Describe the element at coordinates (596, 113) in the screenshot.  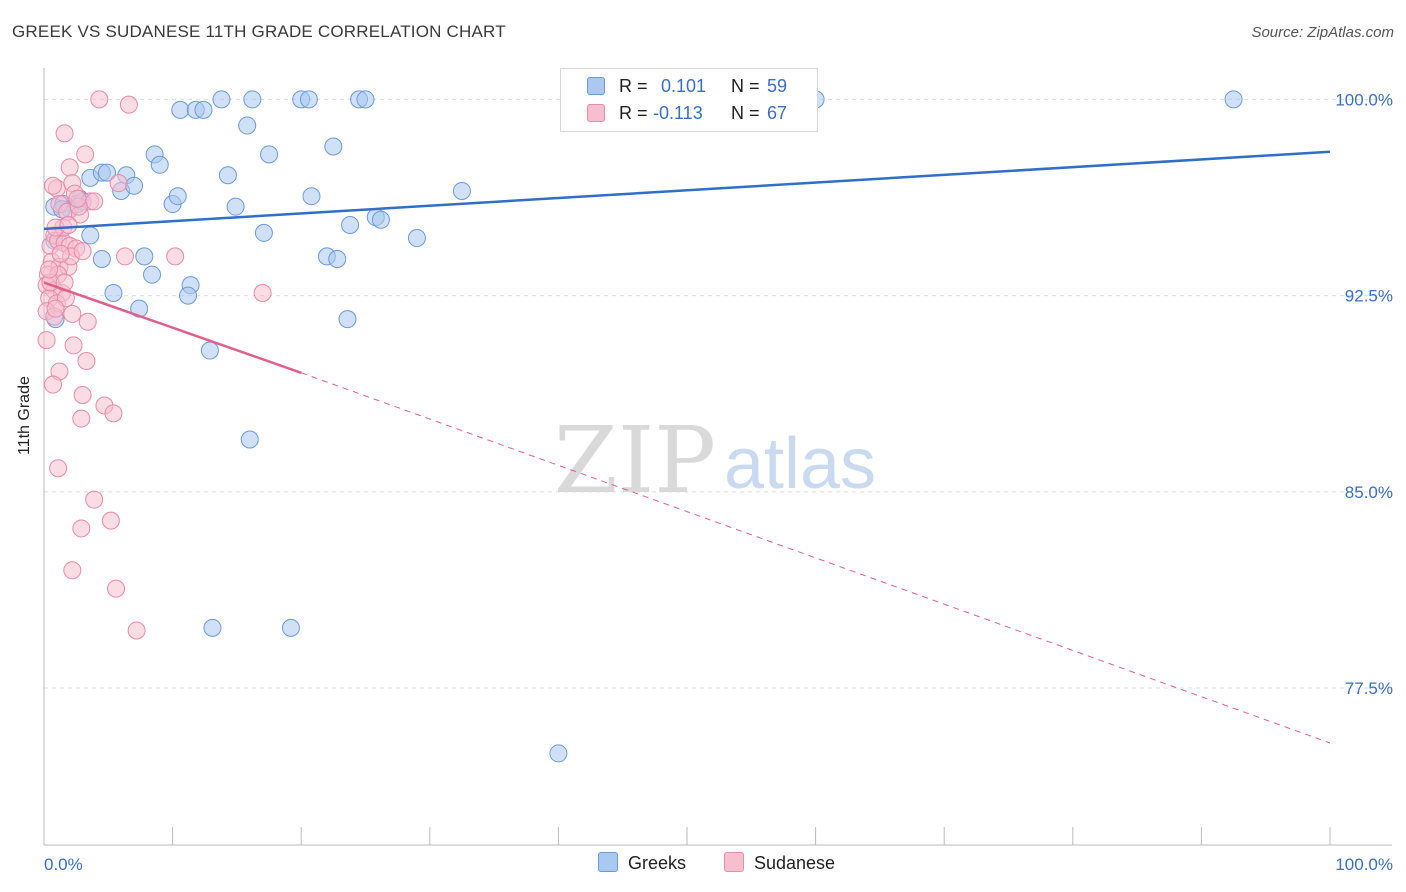
I see `legend-swatch-sudanese` at that location.